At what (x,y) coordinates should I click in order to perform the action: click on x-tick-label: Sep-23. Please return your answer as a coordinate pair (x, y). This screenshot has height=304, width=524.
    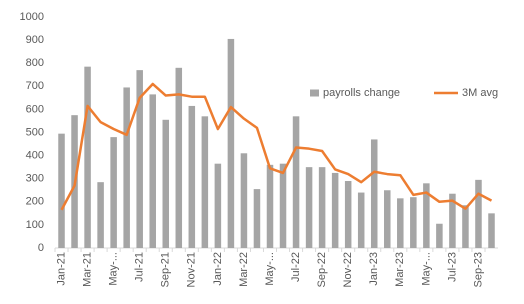
    Looking at the image, I should click on (478, 269).